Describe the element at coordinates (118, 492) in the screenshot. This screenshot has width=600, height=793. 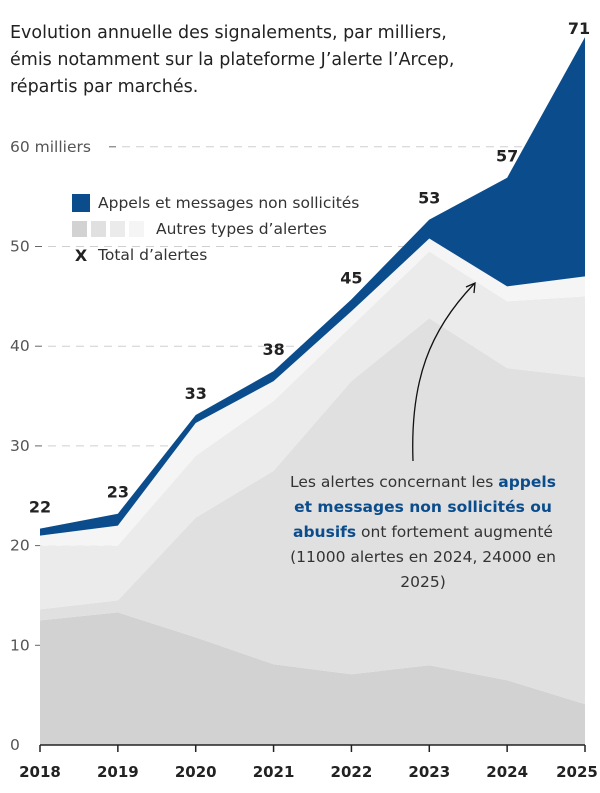
I see `total-label: 23` at that location.